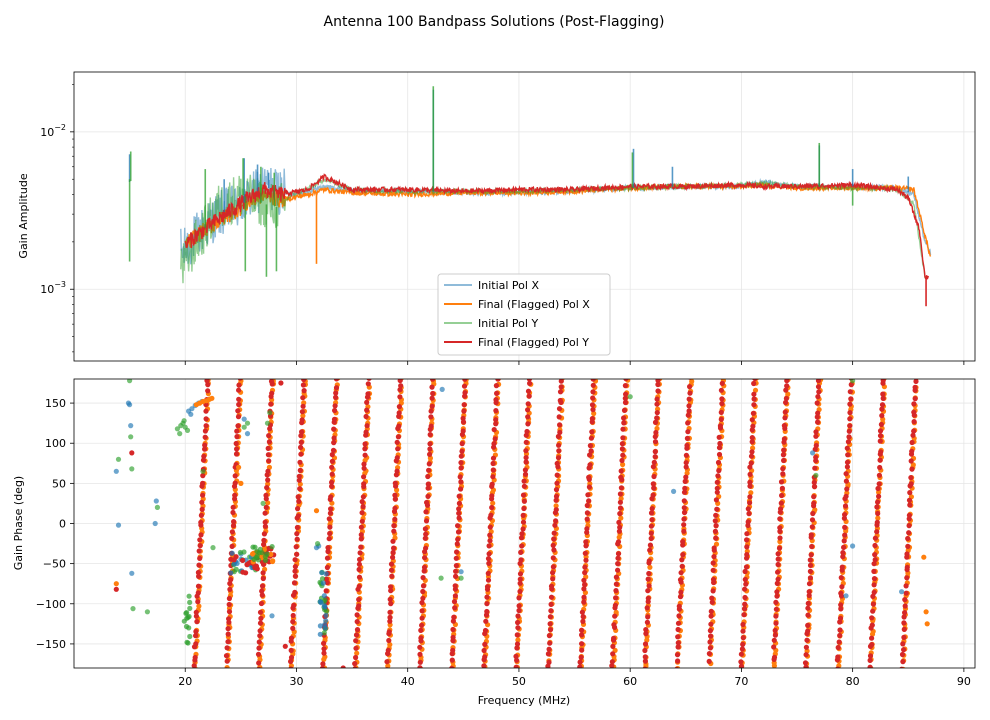  Describe the element at coordinates (54, 564) in the screenshot. I see `ph-y-tick-label: −50` at that location.